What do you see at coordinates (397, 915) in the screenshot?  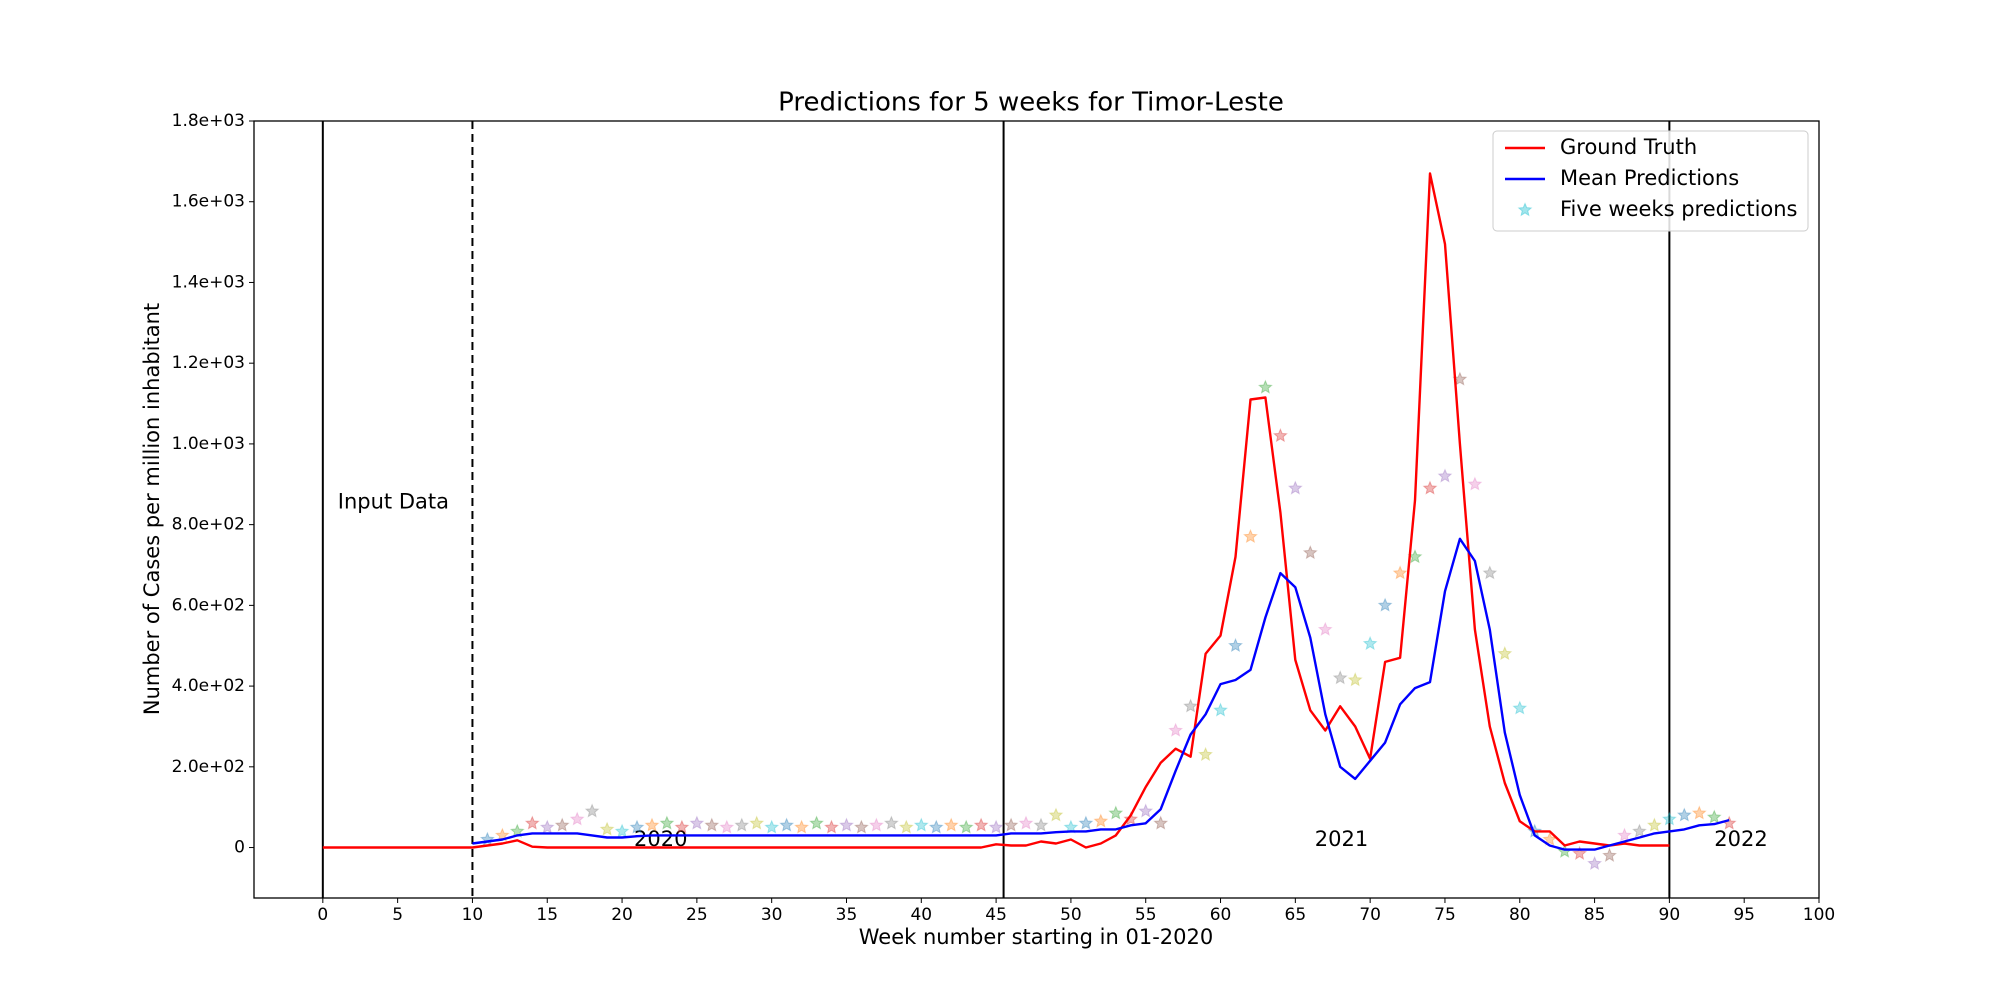 I see `x-tick-label: 5` at bounding box center [397, 915].